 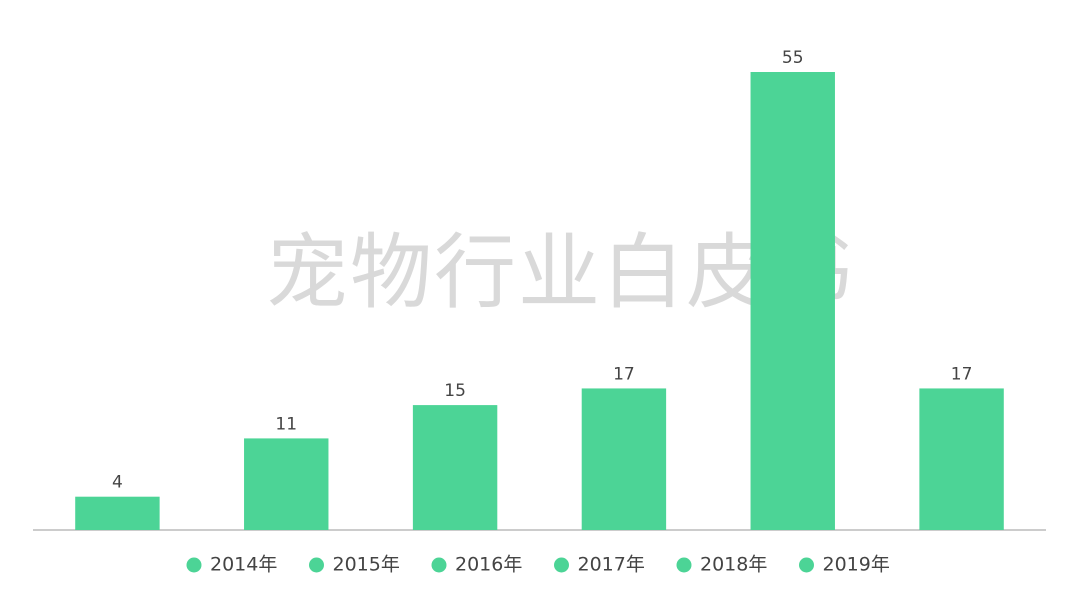 What do you see at coordinates (488, 565) in the screenshot?
I see `legend-label: 2016年` at bounding box center [488, 565].